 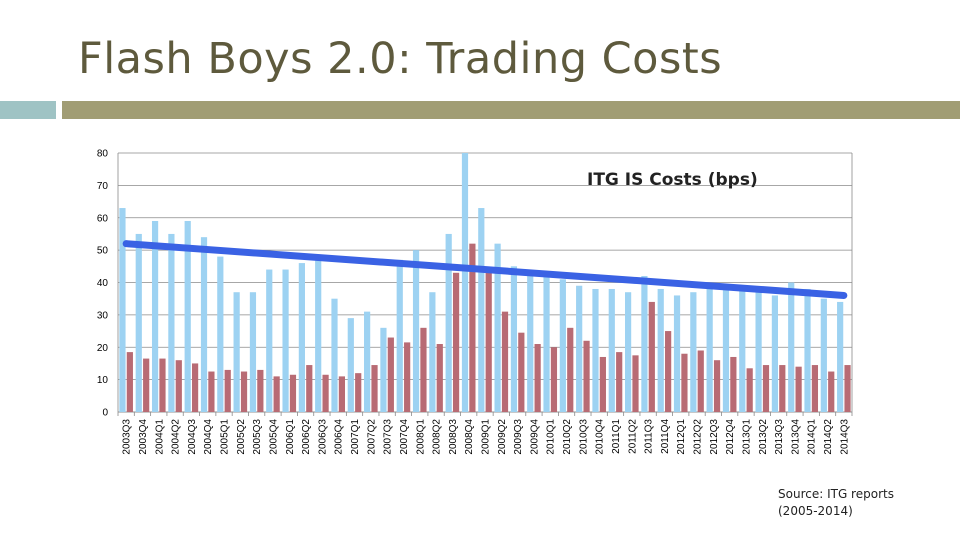 I want to click on x-tick-label: 2013Q3, so click(x=779, y=437).